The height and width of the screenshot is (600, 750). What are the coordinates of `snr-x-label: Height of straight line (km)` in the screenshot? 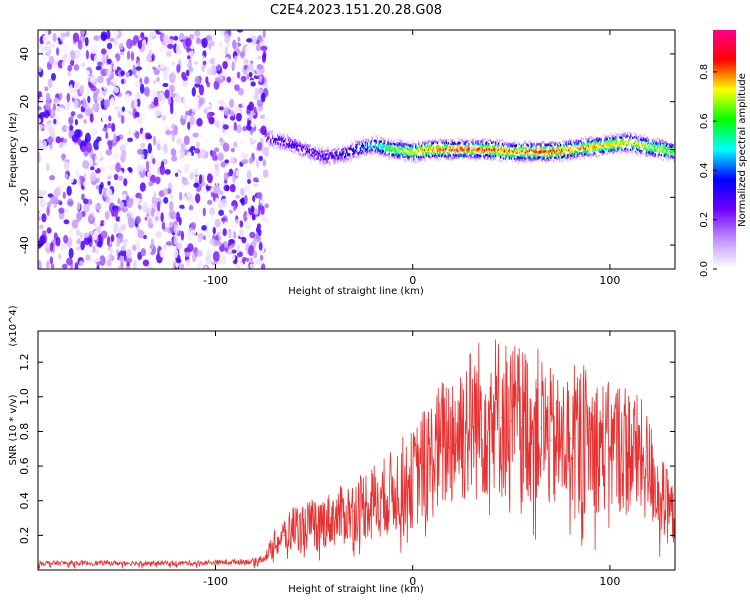 It's located at (356, 589).